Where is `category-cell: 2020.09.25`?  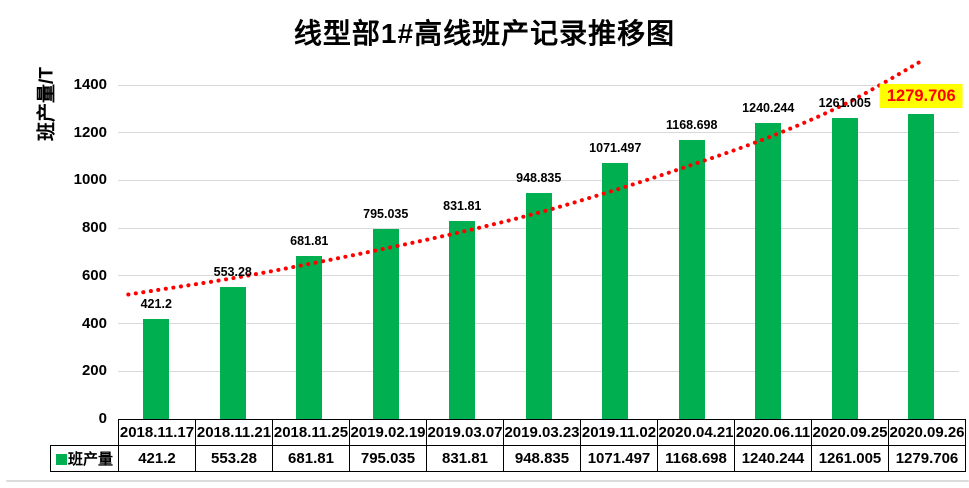 category-cell: 2020.09.25 is located at coordinates (850, 432).